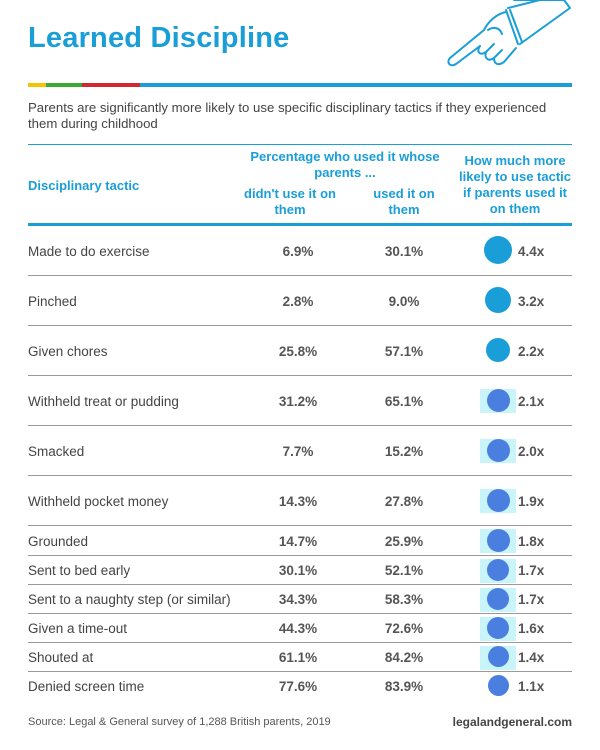 Image resolution: width=600 pixels, height=750 pixels. What do you see at coordinates (531, 501) in the screenshot?
I see `row-ratio-value: 1.9x` at bounding box center [531, 501].